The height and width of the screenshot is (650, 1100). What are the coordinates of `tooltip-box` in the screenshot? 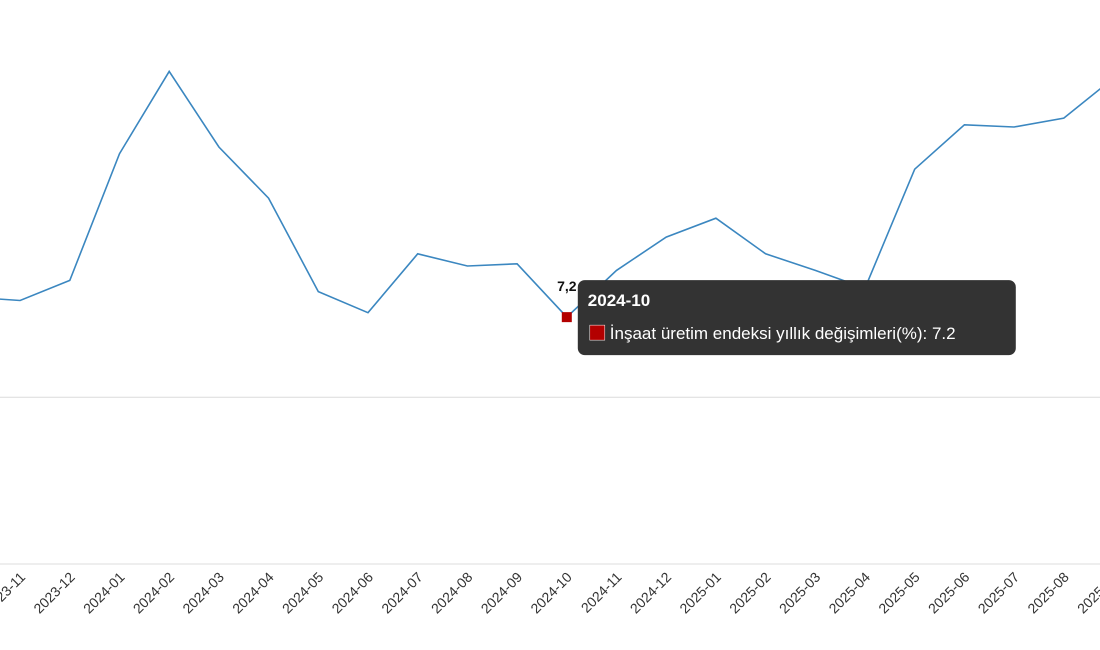 It's located at (796, 318).